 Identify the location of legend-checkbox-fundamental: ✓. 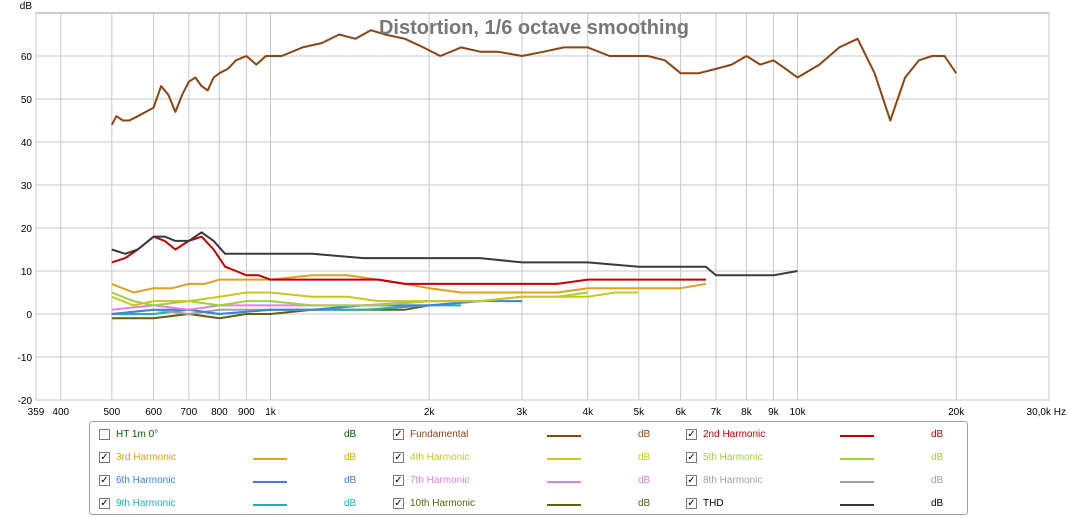
(398, 434).